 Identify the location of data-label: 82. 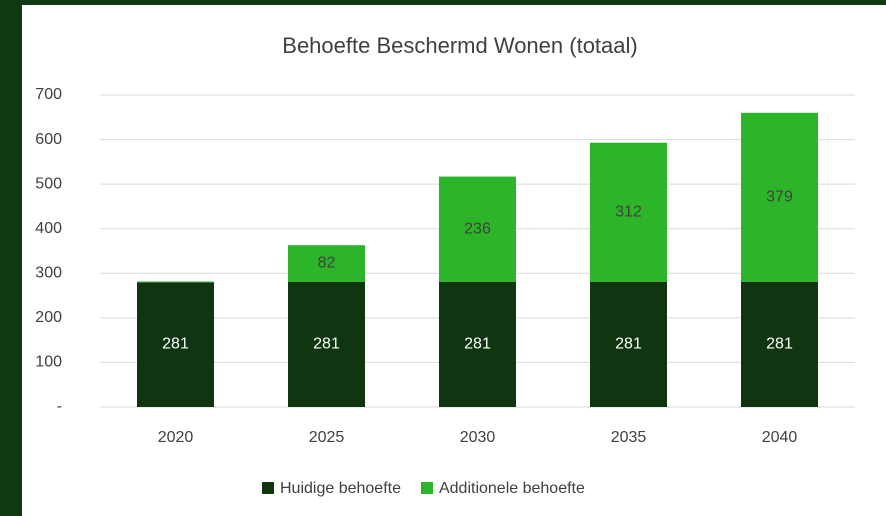
(327, 263).